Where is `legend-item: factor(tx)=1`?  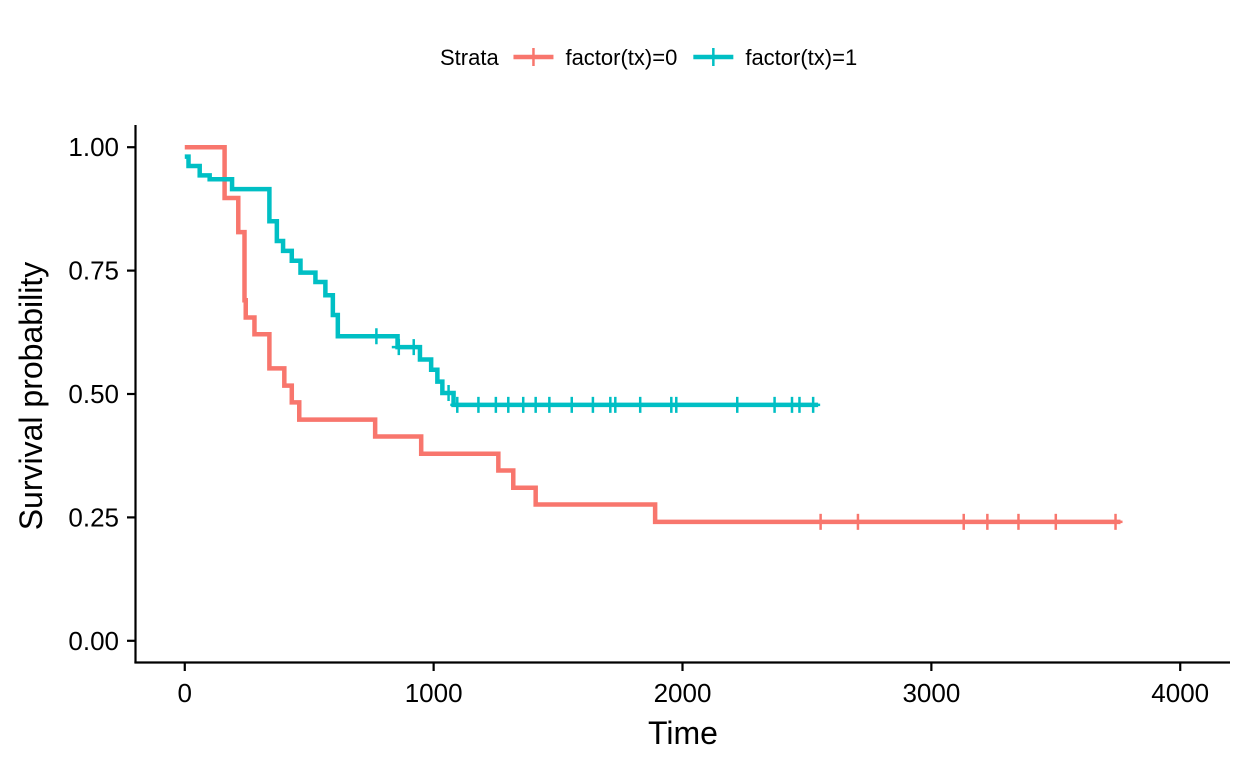 legend-item: factor(tx)=1 is located at coordinates (775, 57).